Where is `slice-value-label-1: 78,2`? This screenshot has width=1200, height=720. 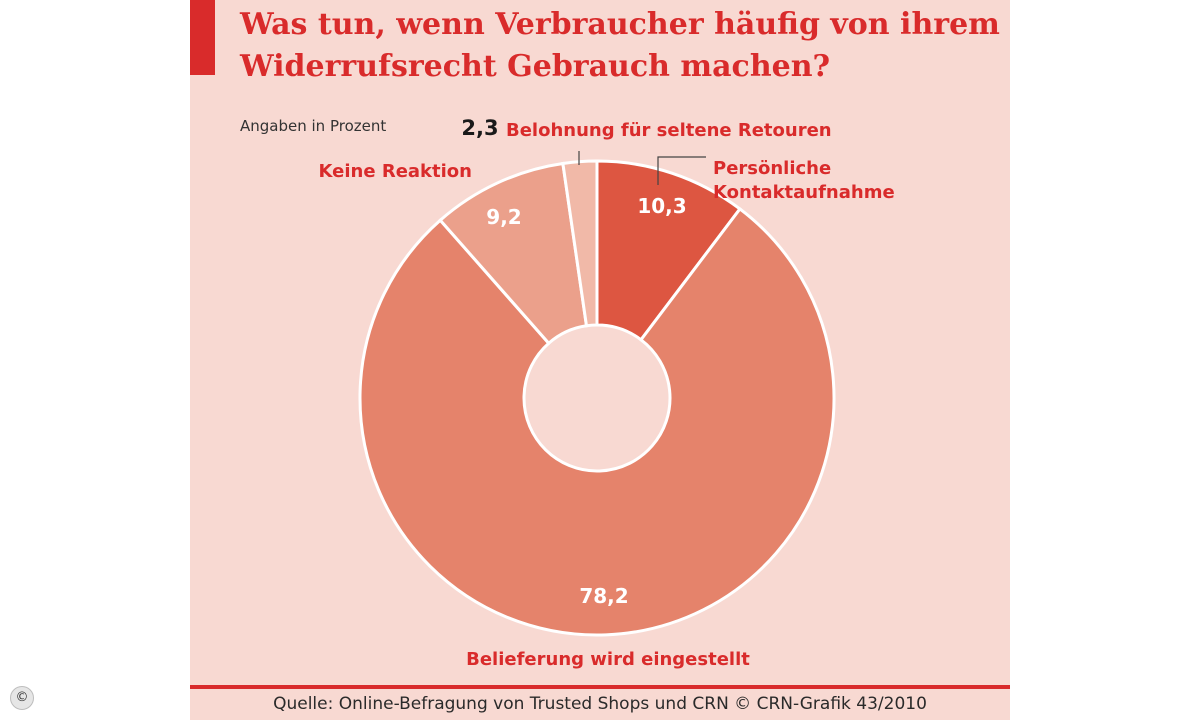 slice-value-label-1: 78,2 is located at coordinates (603, 596).